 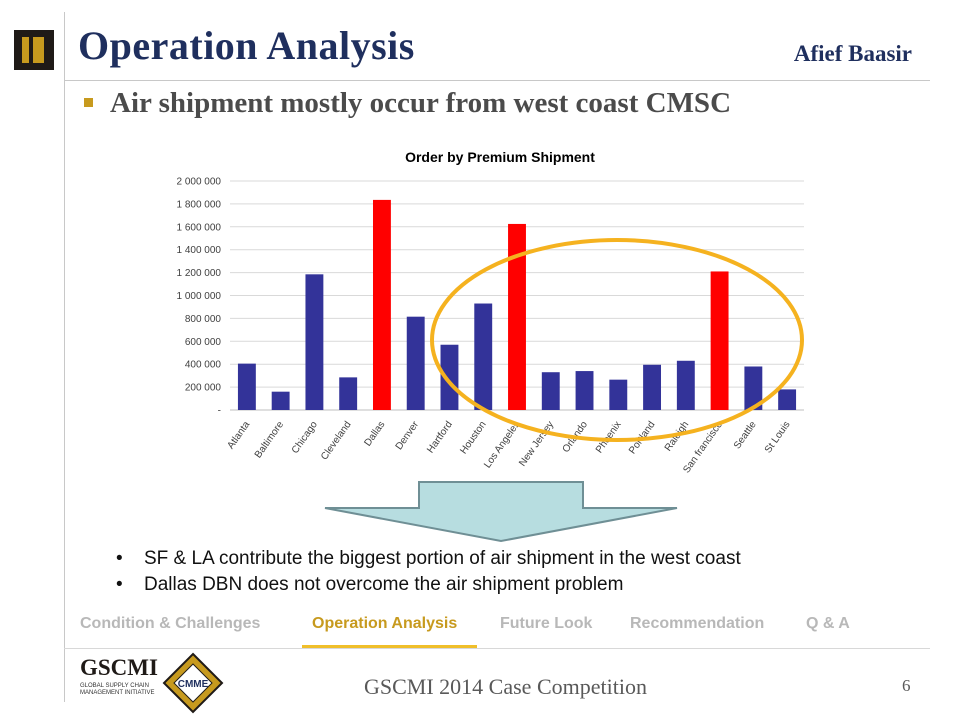 I want to click on nav-item-condition-challenges: Condition & Challenges, so click(x=170, y=623).